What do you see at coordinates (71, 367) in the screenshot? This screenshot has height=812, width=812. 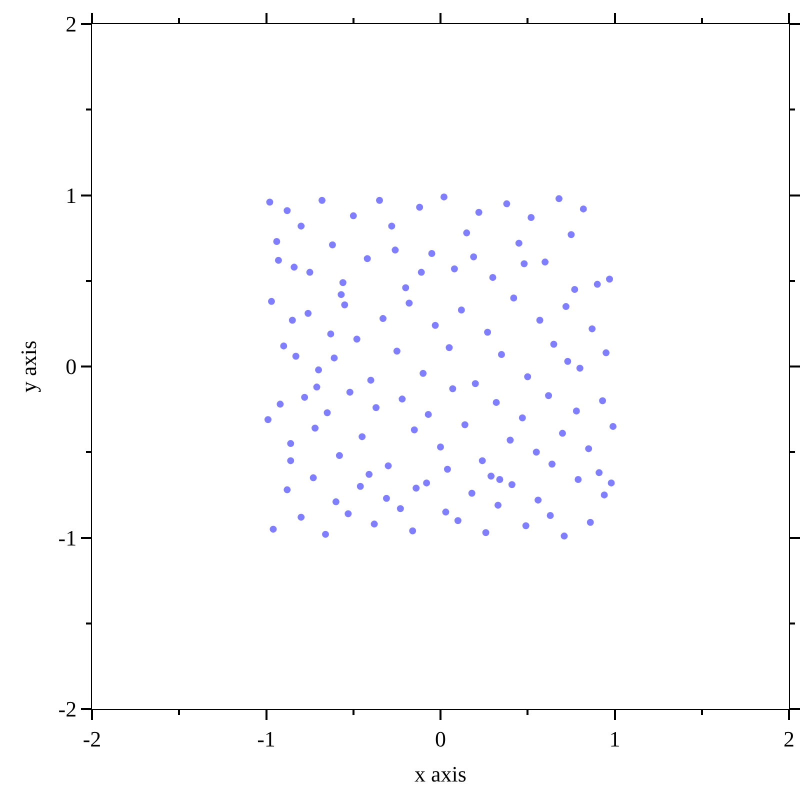 I see `y-tick-label: 0` at bounding box center [71, 367].